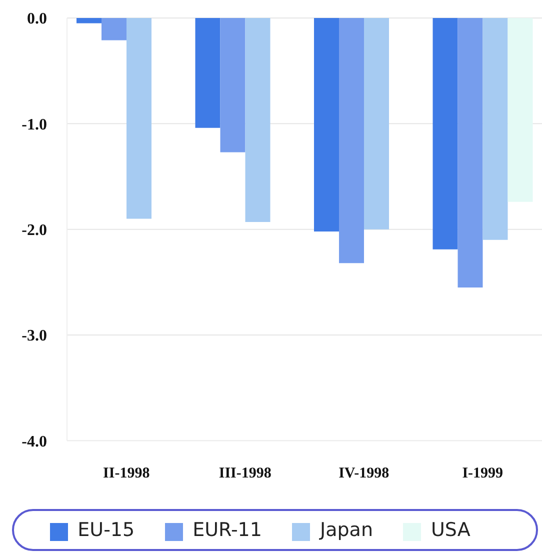  I want to click on y-tick-label: -3.0, so click(34, 336).